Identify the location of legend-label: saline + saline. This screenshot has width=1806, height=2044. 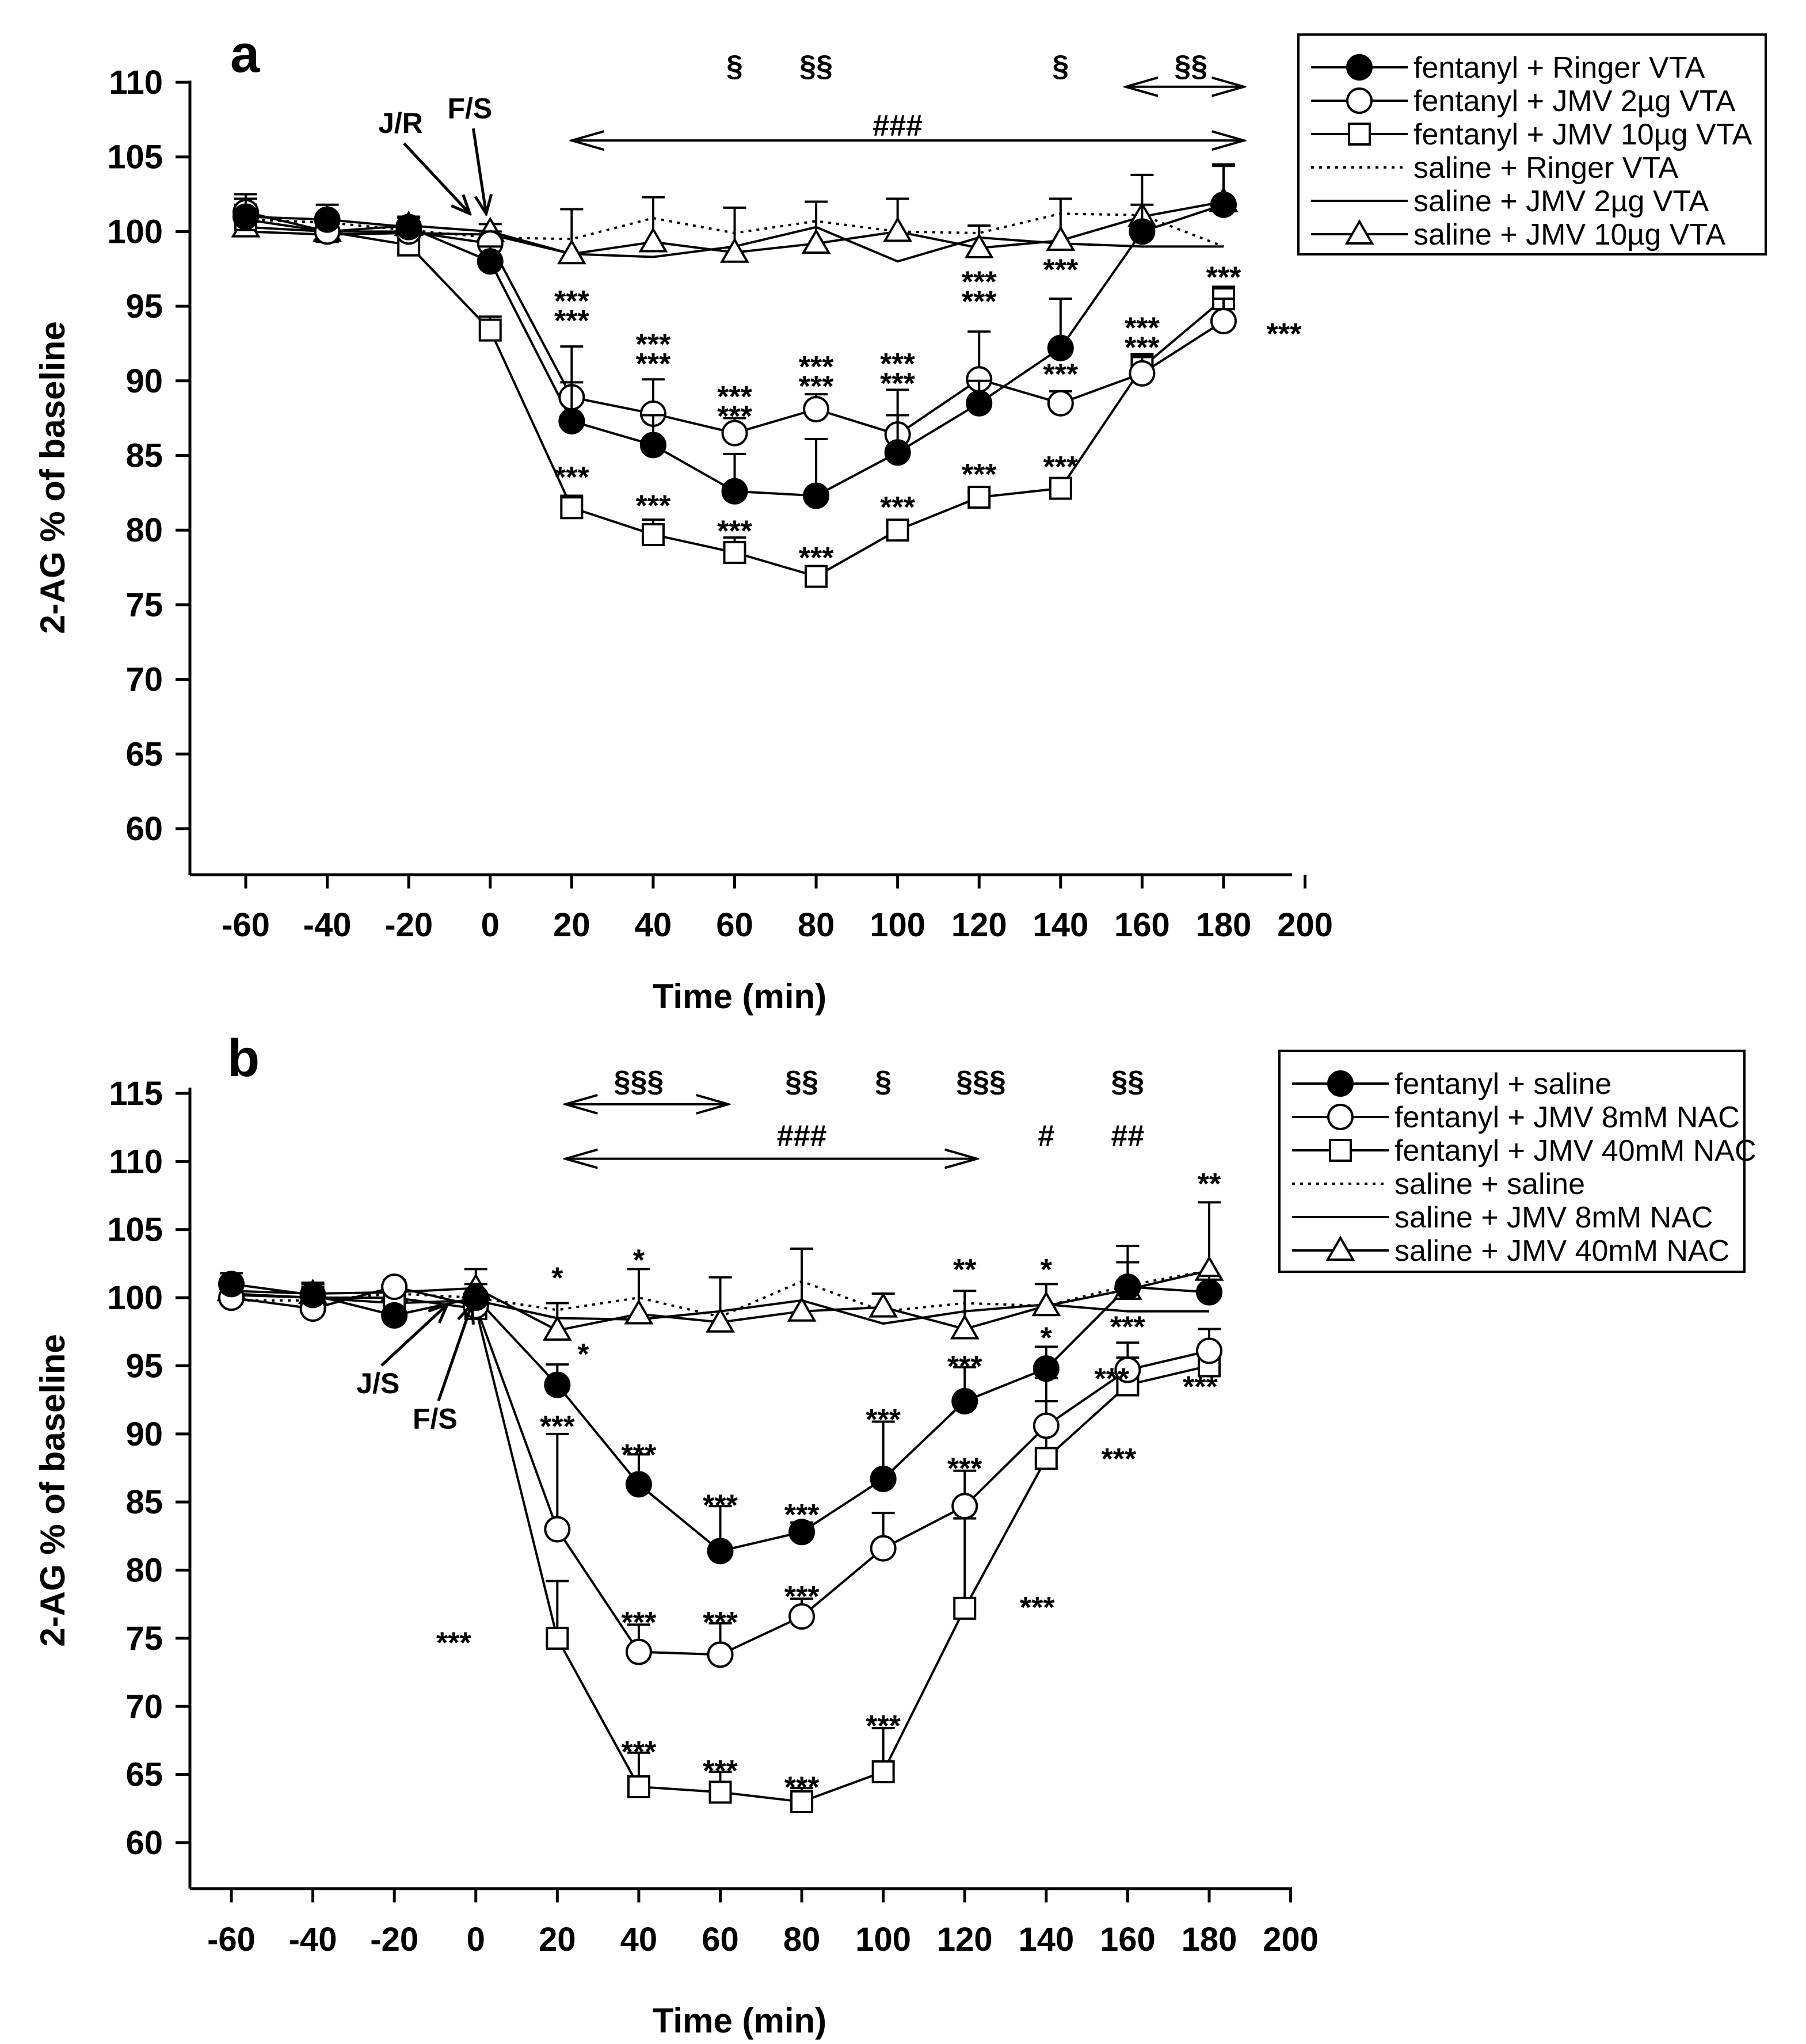
(1489, 1184).